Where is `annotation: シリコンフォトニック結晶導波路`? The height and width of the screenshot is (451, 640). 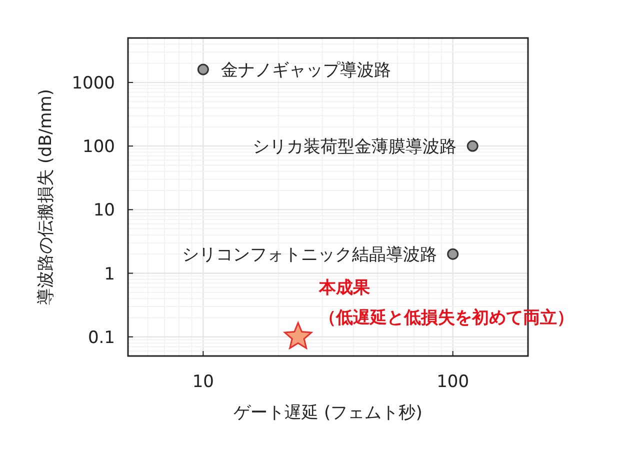
annotation: シリコンフォトニック結晶導波路 is located at coordinates (309, 255).